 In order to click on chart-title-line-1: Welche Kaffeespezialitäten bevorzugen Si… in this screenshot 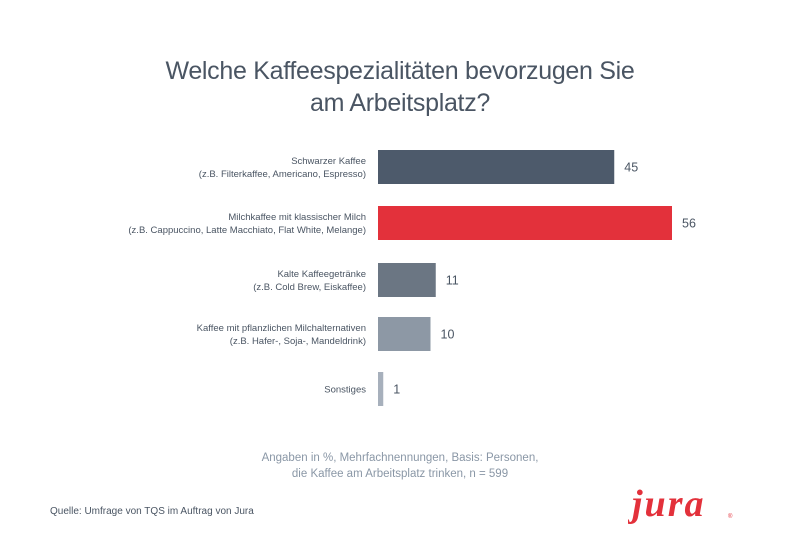, I will do `click(400, 71)`.